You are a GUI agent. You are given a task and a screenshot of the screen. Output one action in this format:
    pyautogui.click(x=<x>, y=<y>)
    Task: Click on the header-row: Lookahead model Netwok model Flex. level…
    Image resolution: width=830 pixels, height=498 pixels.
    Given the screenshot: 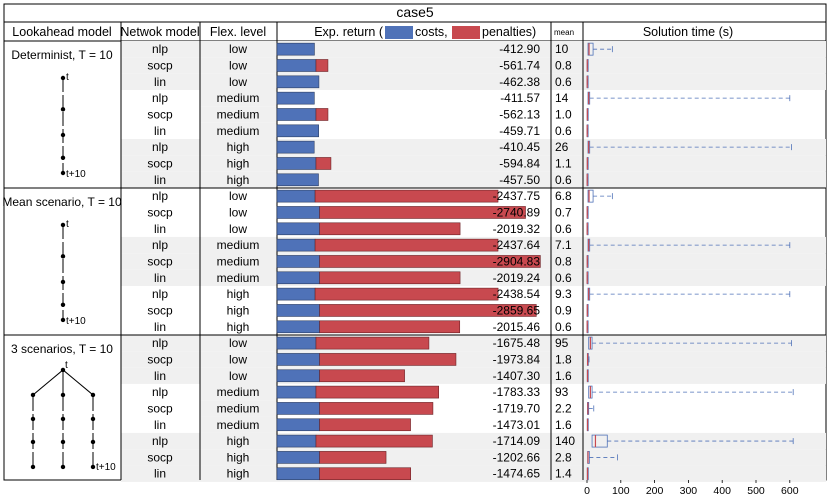 What is the action you would take?
    pyautogui.click(x=372, y=32)
    